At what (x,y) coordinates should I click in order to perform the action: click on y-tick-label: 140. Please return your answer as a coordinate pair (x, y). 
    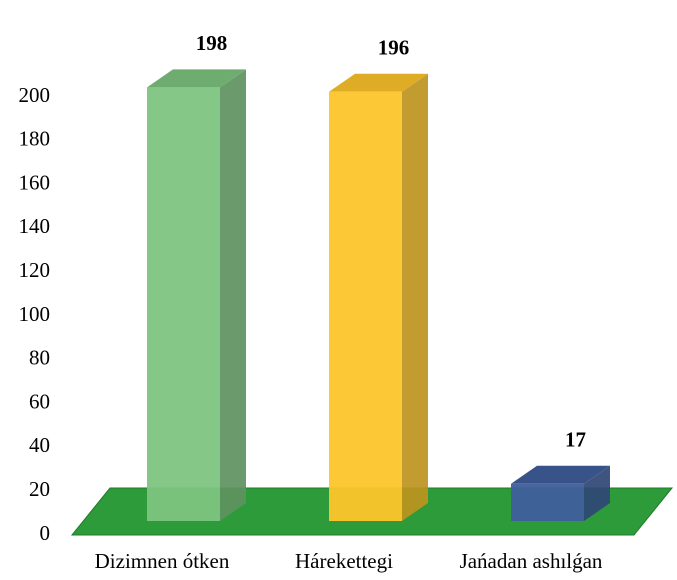
    Looking at the image, I should click on (35, 226).